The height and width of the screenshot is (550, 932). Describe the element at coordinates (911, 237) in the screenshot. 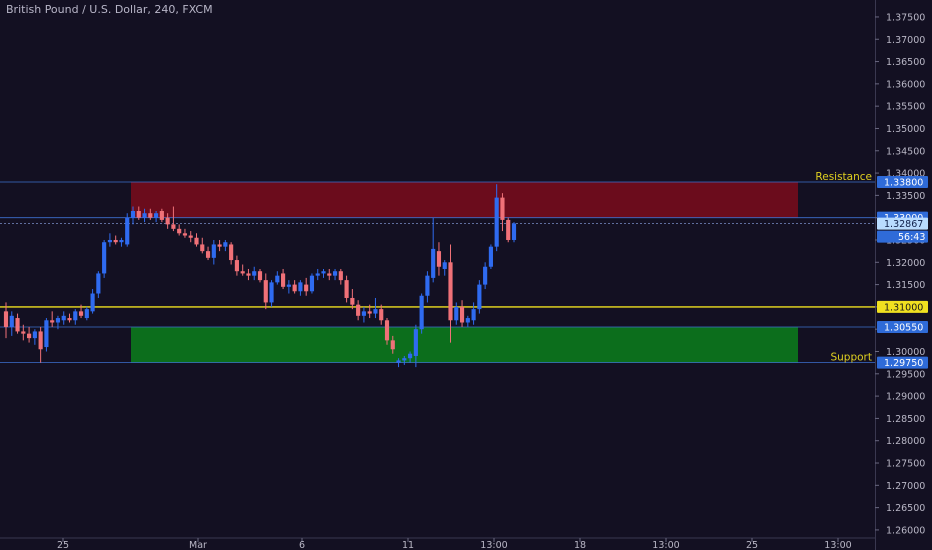

I see `countdown-badge: 56:43` at that location.